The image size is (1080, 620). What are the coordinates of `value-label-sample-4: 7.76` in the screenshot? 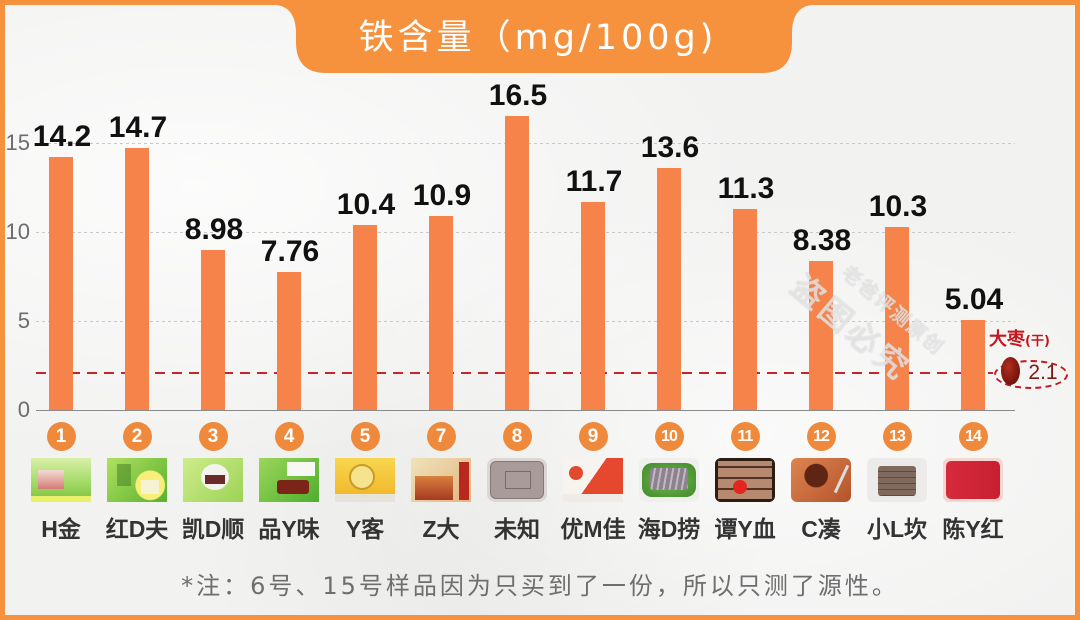 It's located at (290, 251).